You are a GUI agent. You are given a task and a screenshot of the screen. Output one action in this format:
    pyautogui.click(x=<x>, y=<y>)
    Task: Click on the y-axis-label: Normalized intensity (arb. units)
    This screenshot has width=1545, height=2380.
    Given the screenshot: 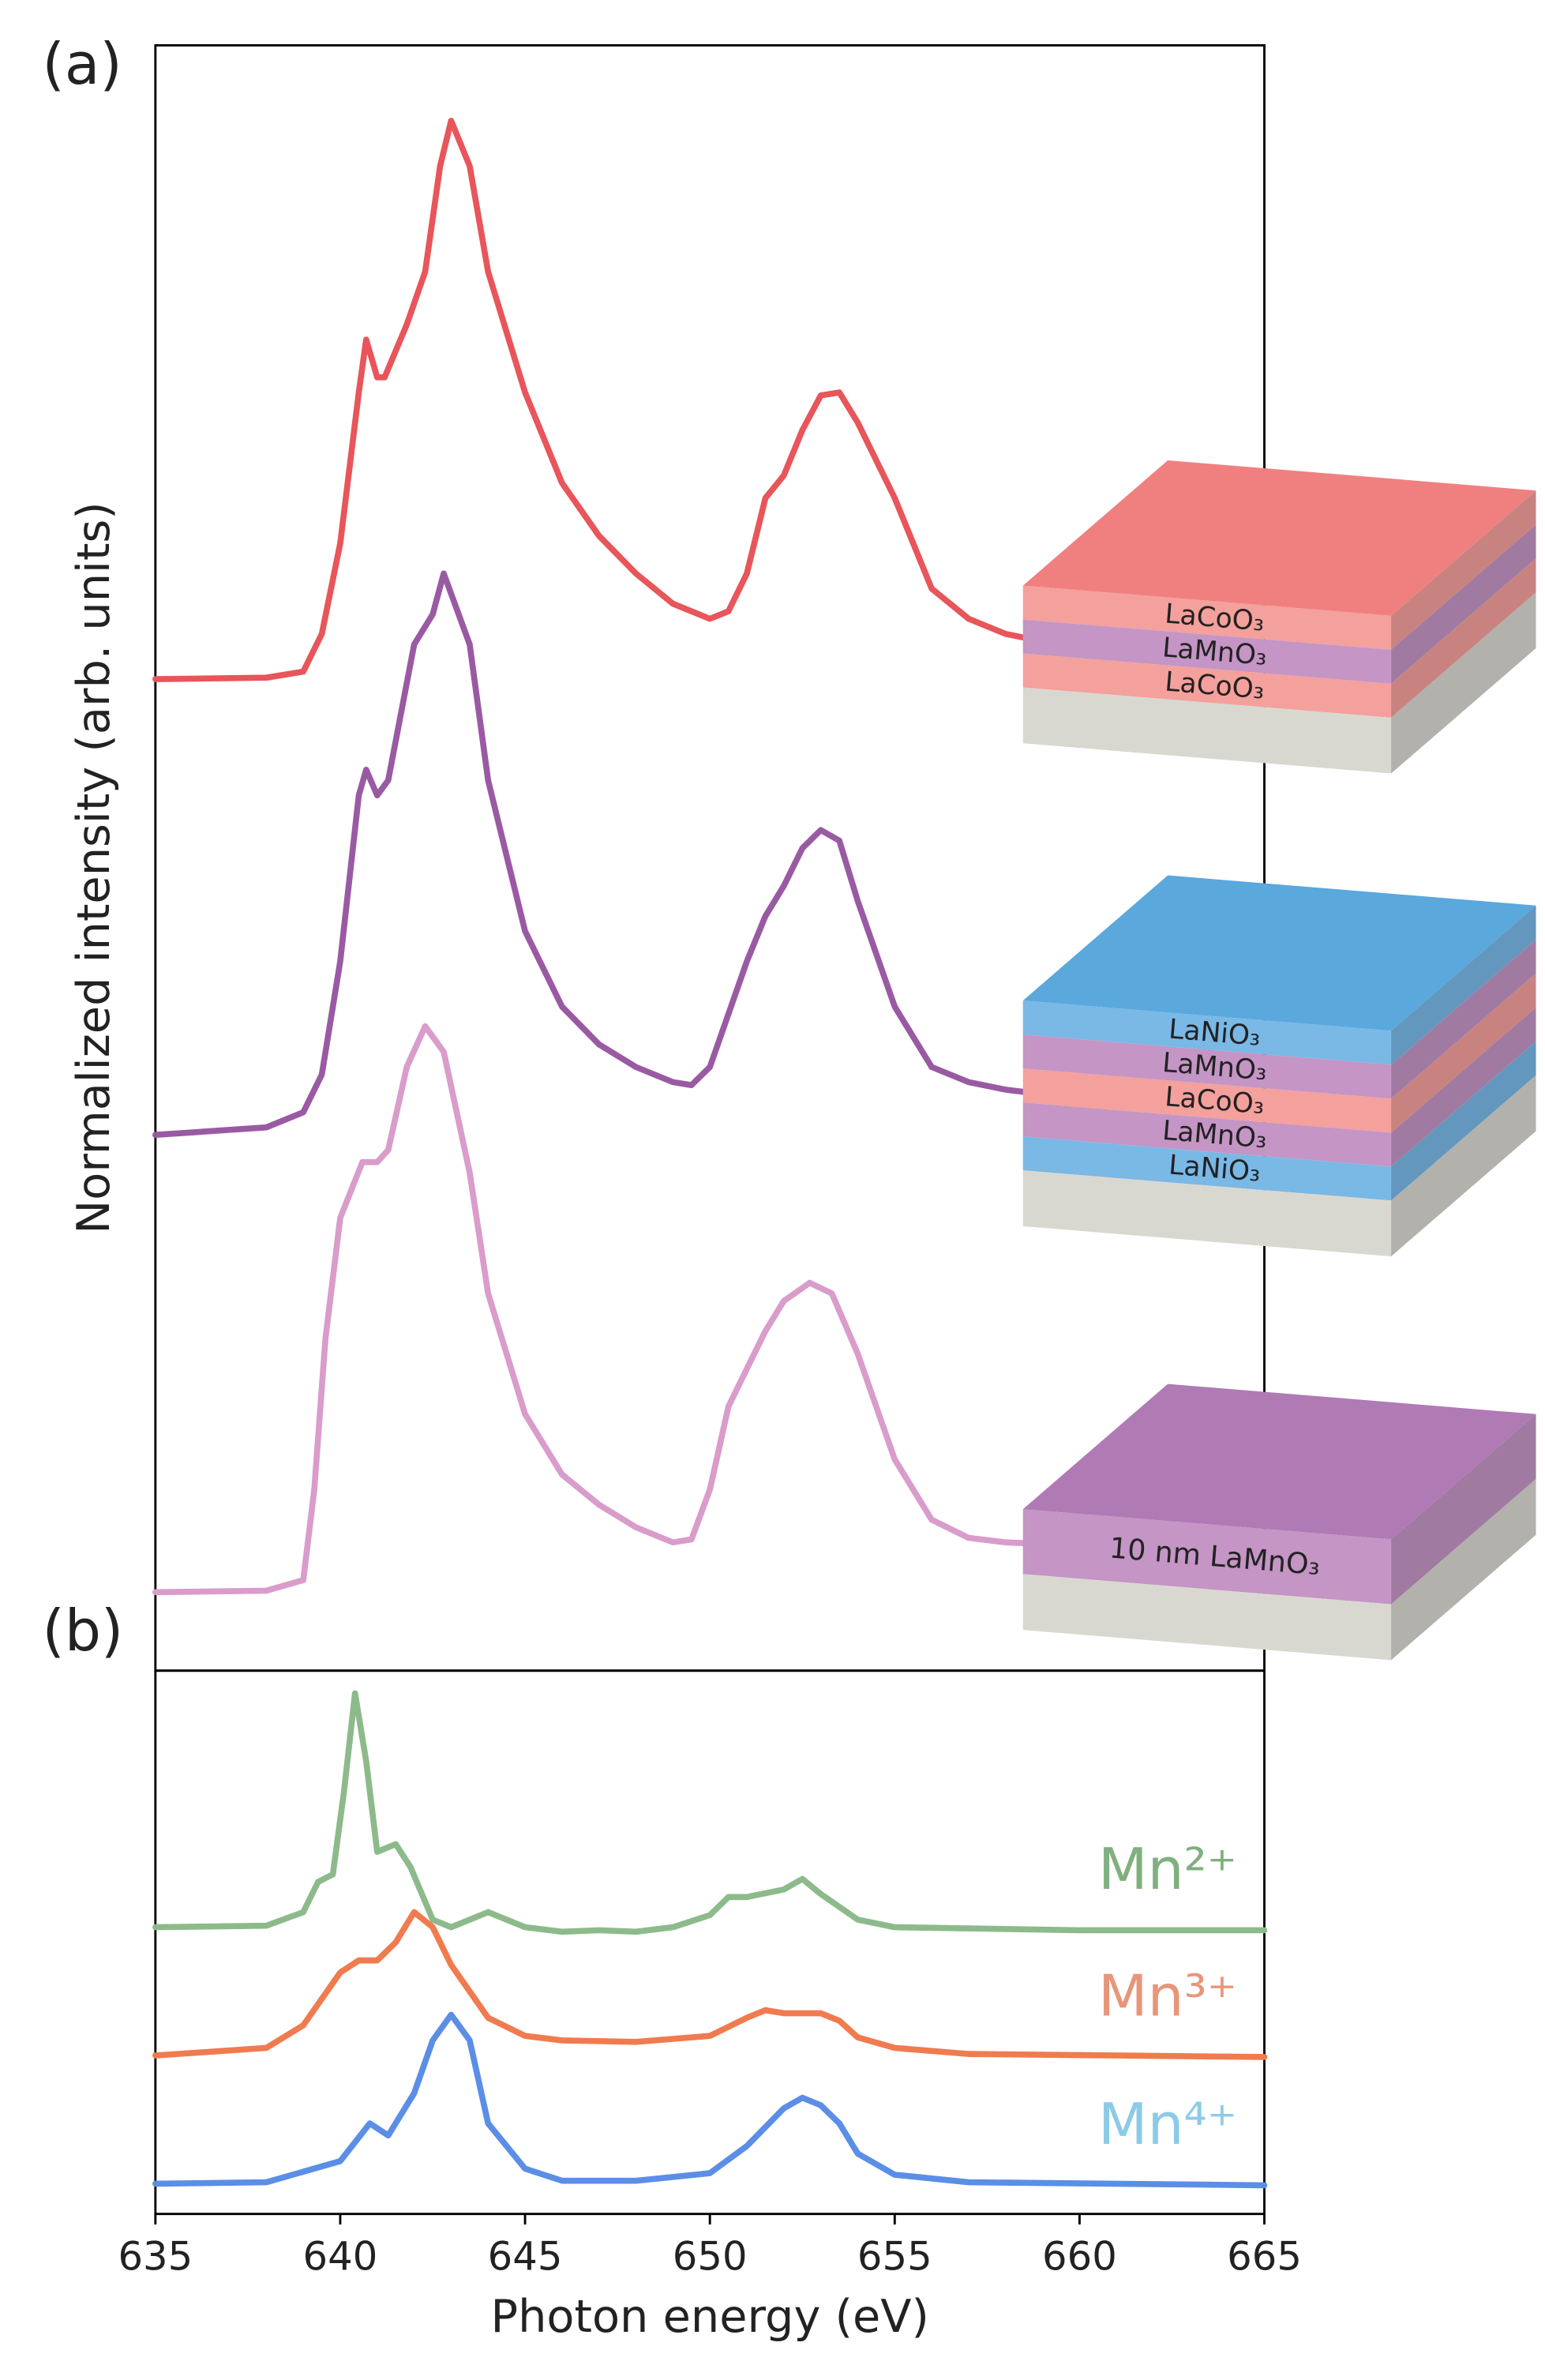 What is the action you would take?
    pyautogui.click(x=93, y=867)
    